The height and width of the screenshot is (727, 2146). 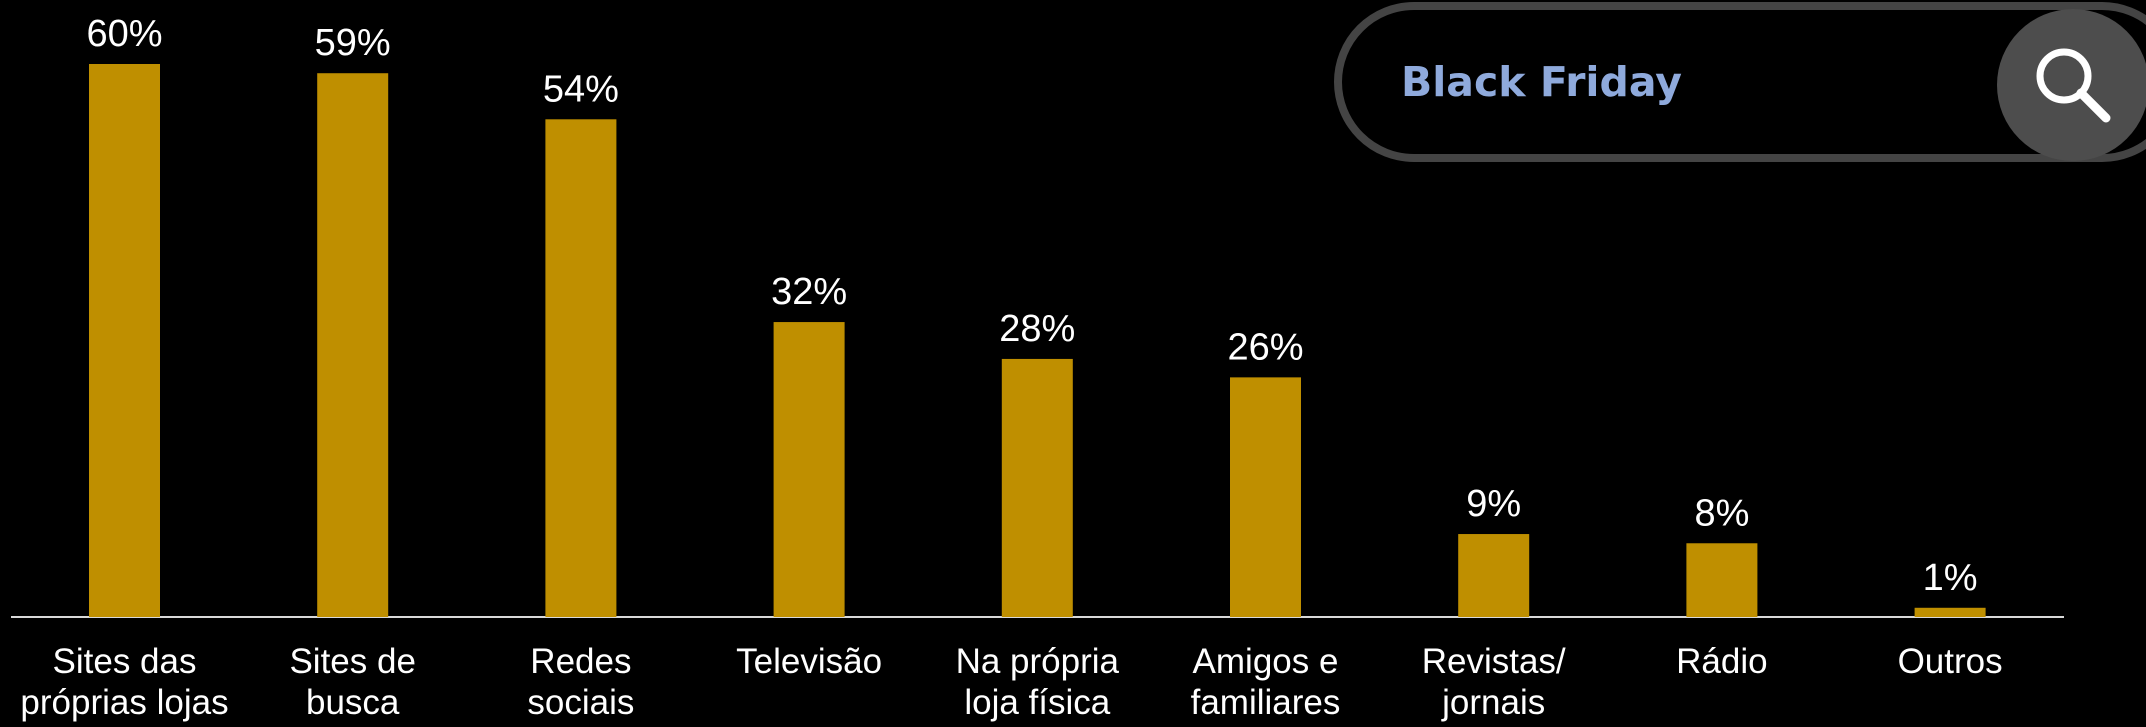 What do you see at coordinates (1950, 661) in the screenshot?
I see `x-tick-label: Outros` at bounding box center [1950, 661].